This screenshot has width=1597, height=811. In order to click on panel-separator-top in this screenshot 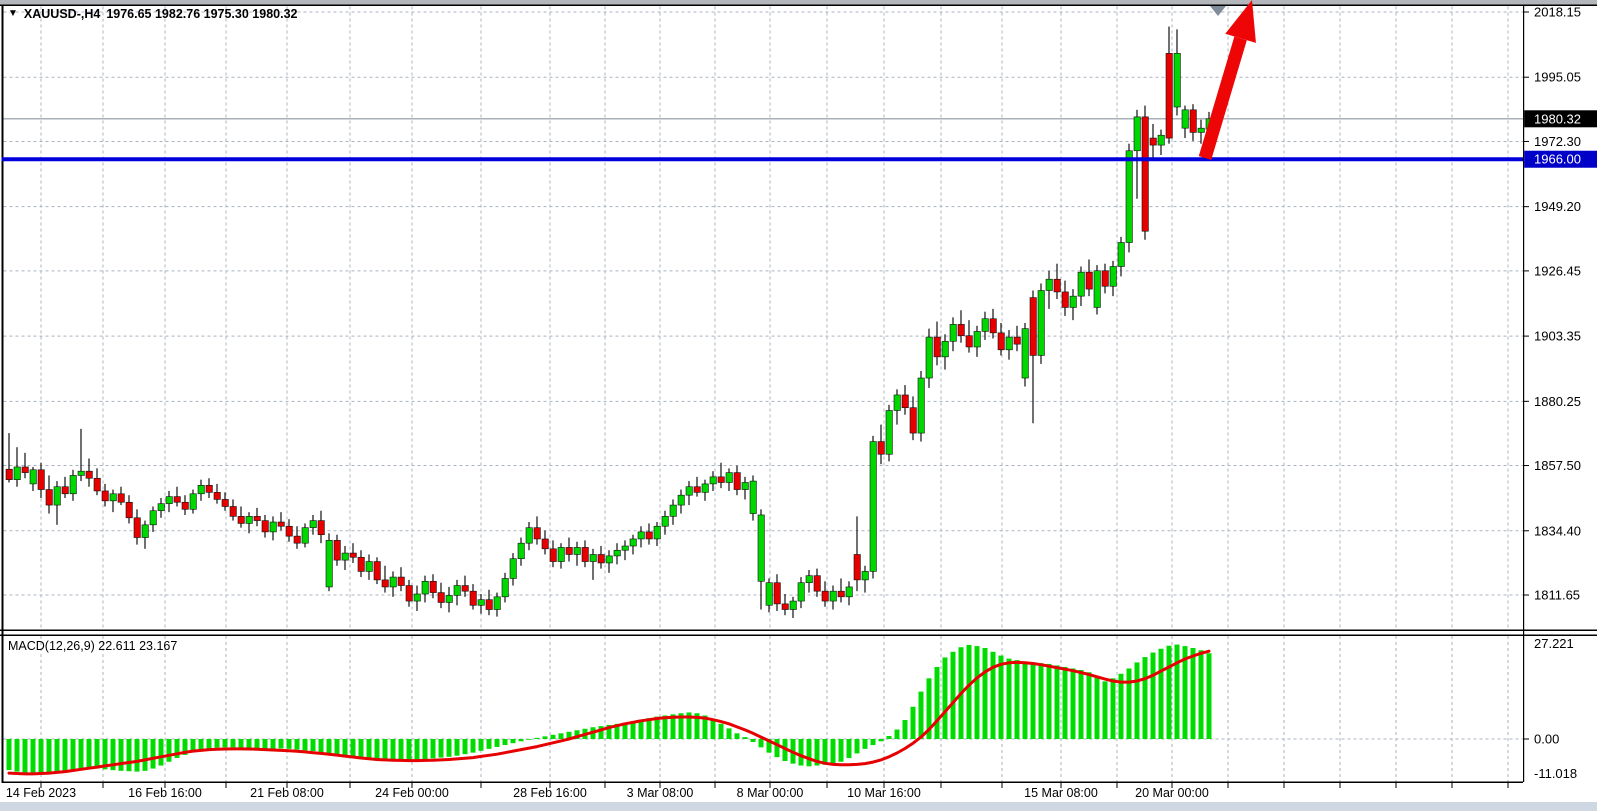, I will do `click(798, 630)`.